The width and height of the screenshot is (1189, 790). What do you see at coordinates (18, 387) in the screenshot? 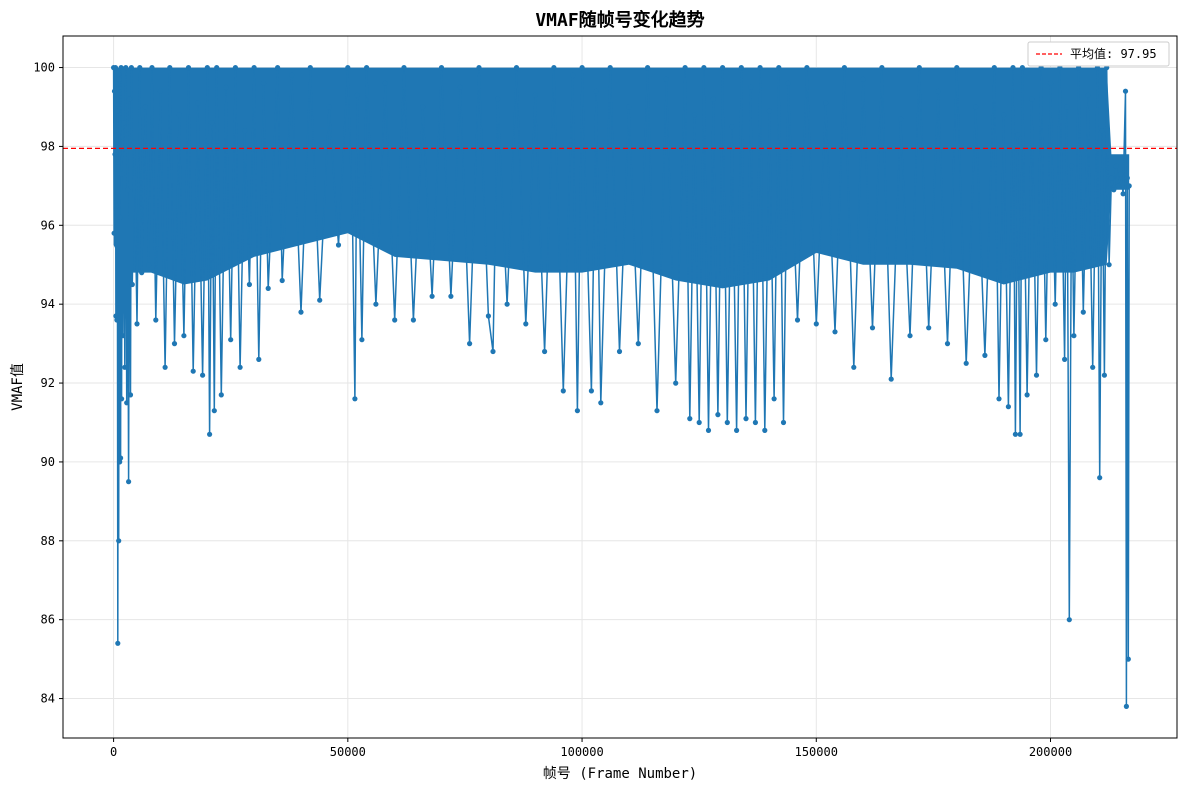
I see `y-axis-title: VMAF值` at bounding box center [18, 387].